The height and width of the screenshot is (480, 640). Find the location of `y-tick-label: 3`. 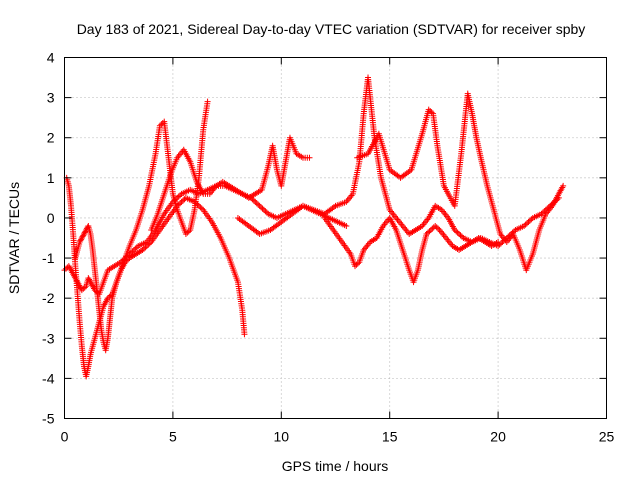

y-tick-label: 3 is located at coordinates (51, 98).